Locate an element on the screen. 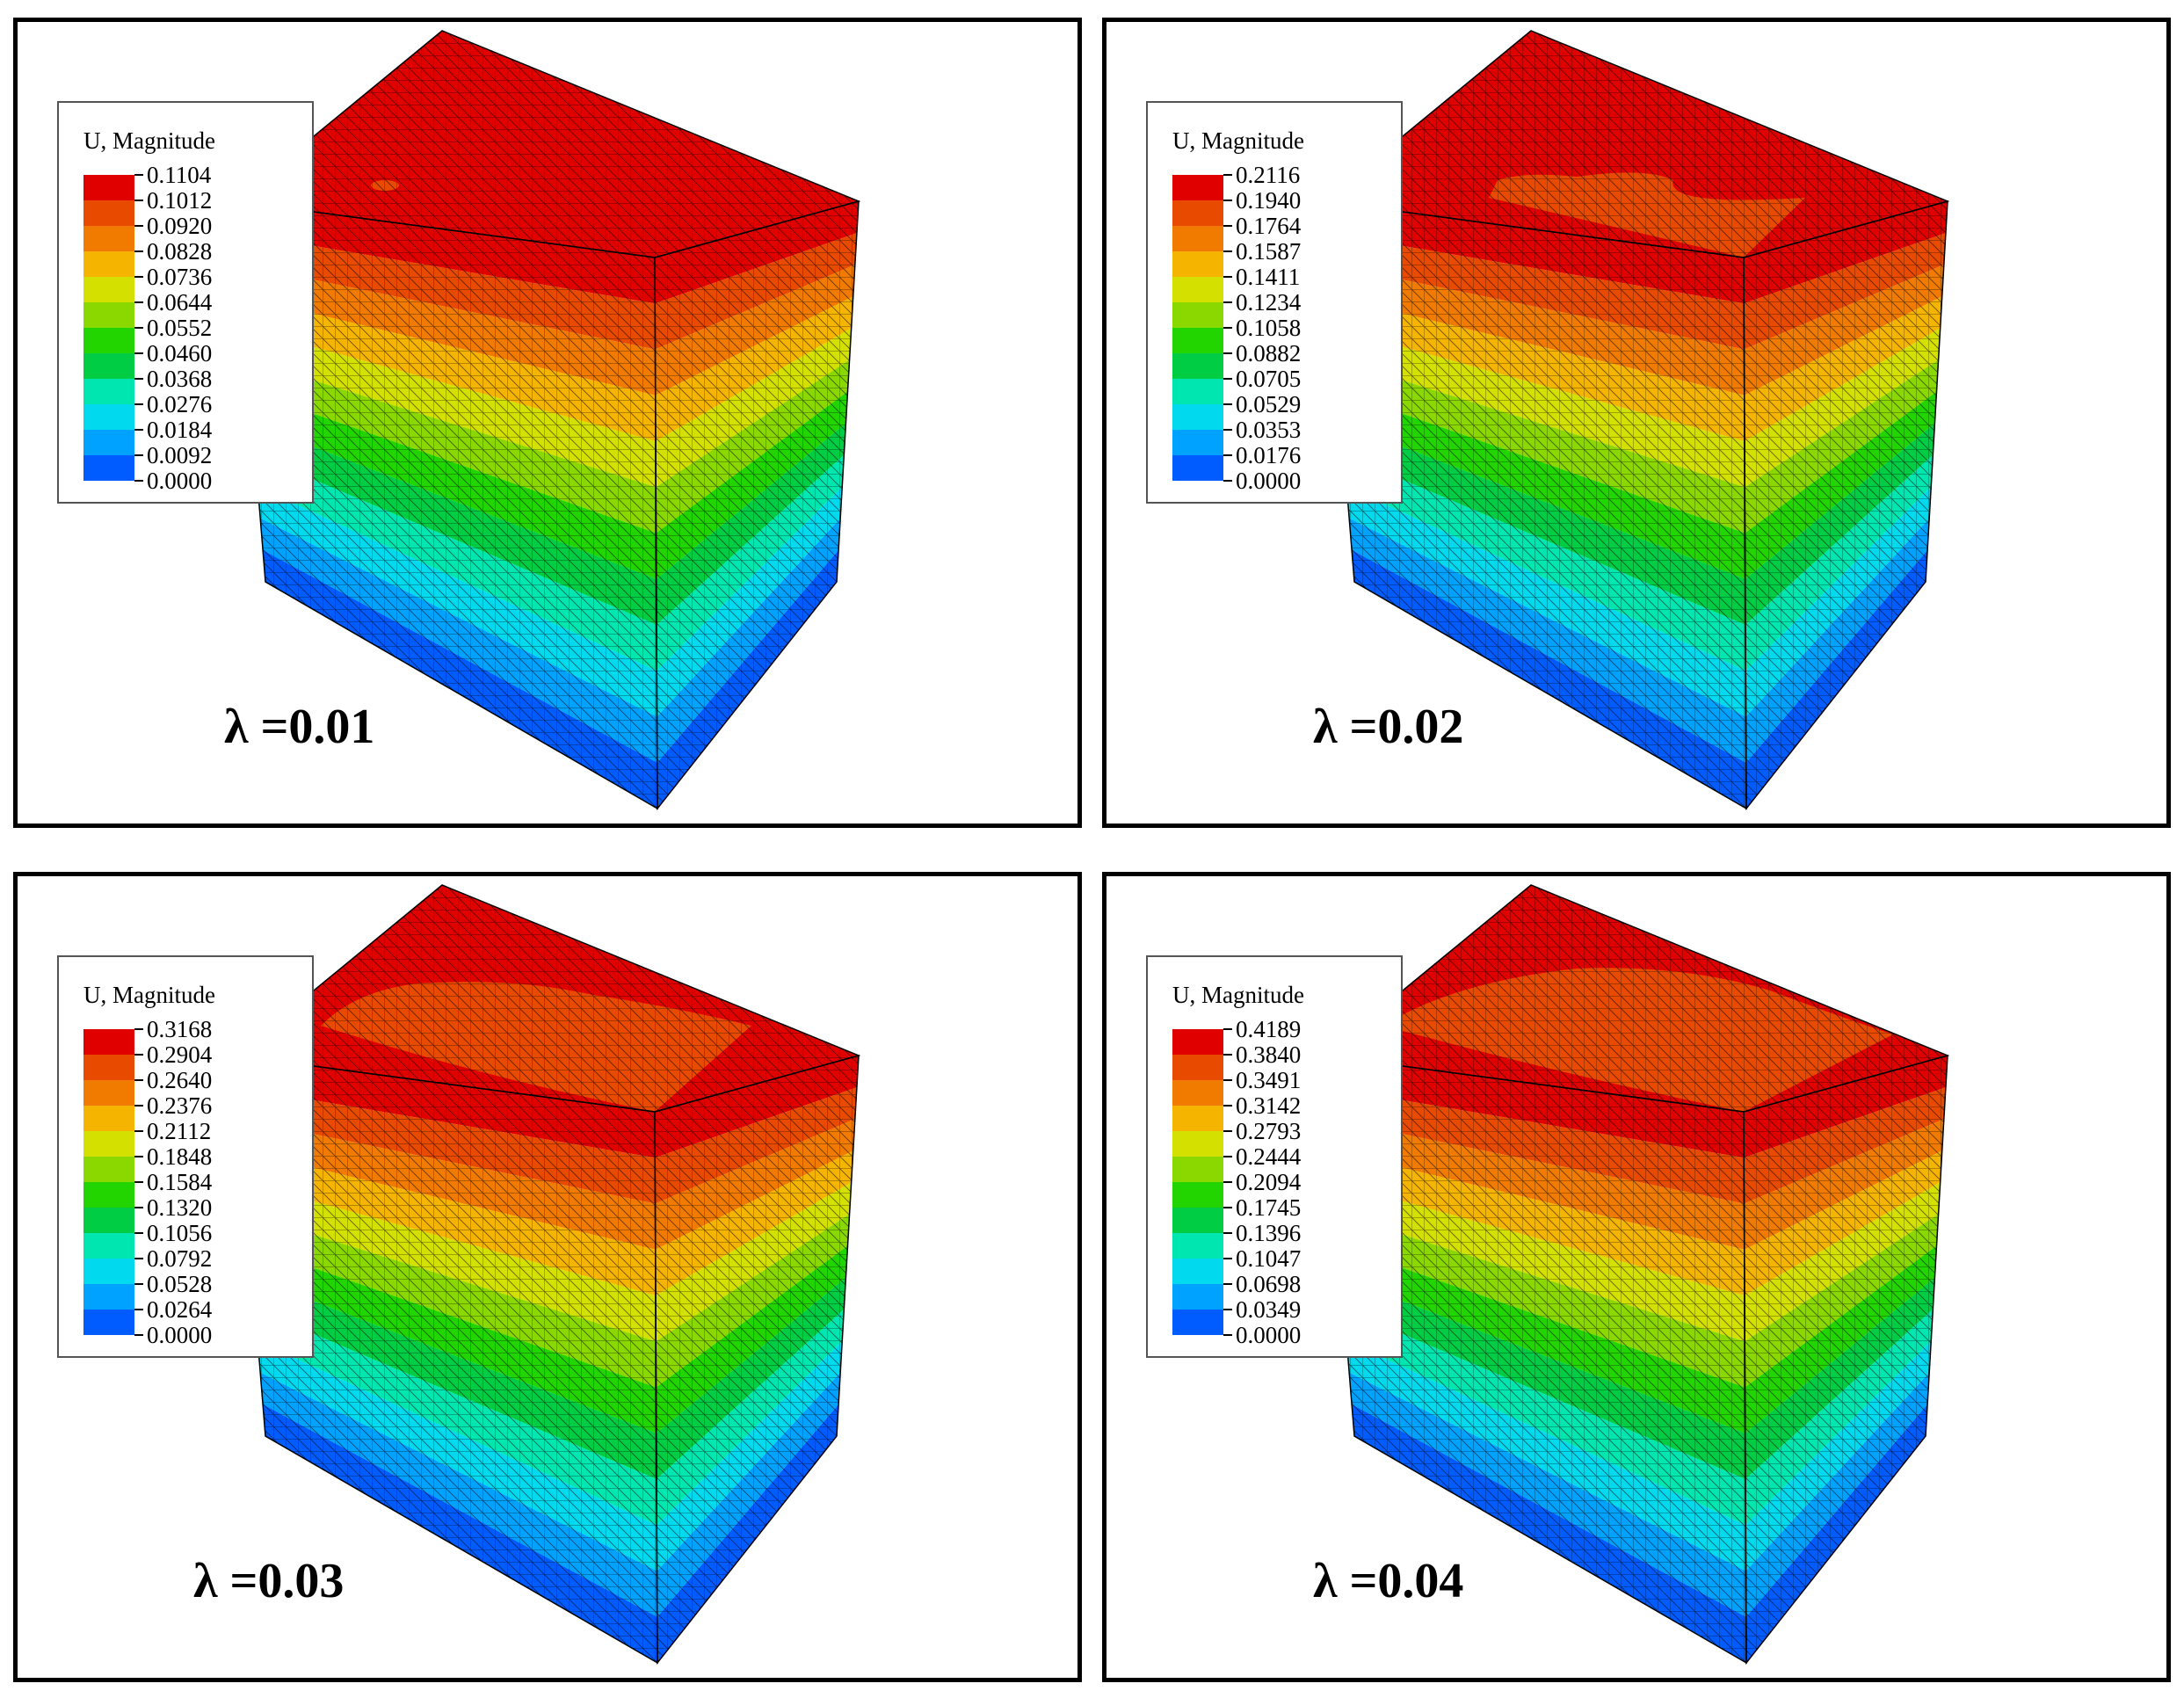 The width and height of the screenshot is (2184, 1698). legend-value: 0.2112 is located at coordinates (179, 1131).